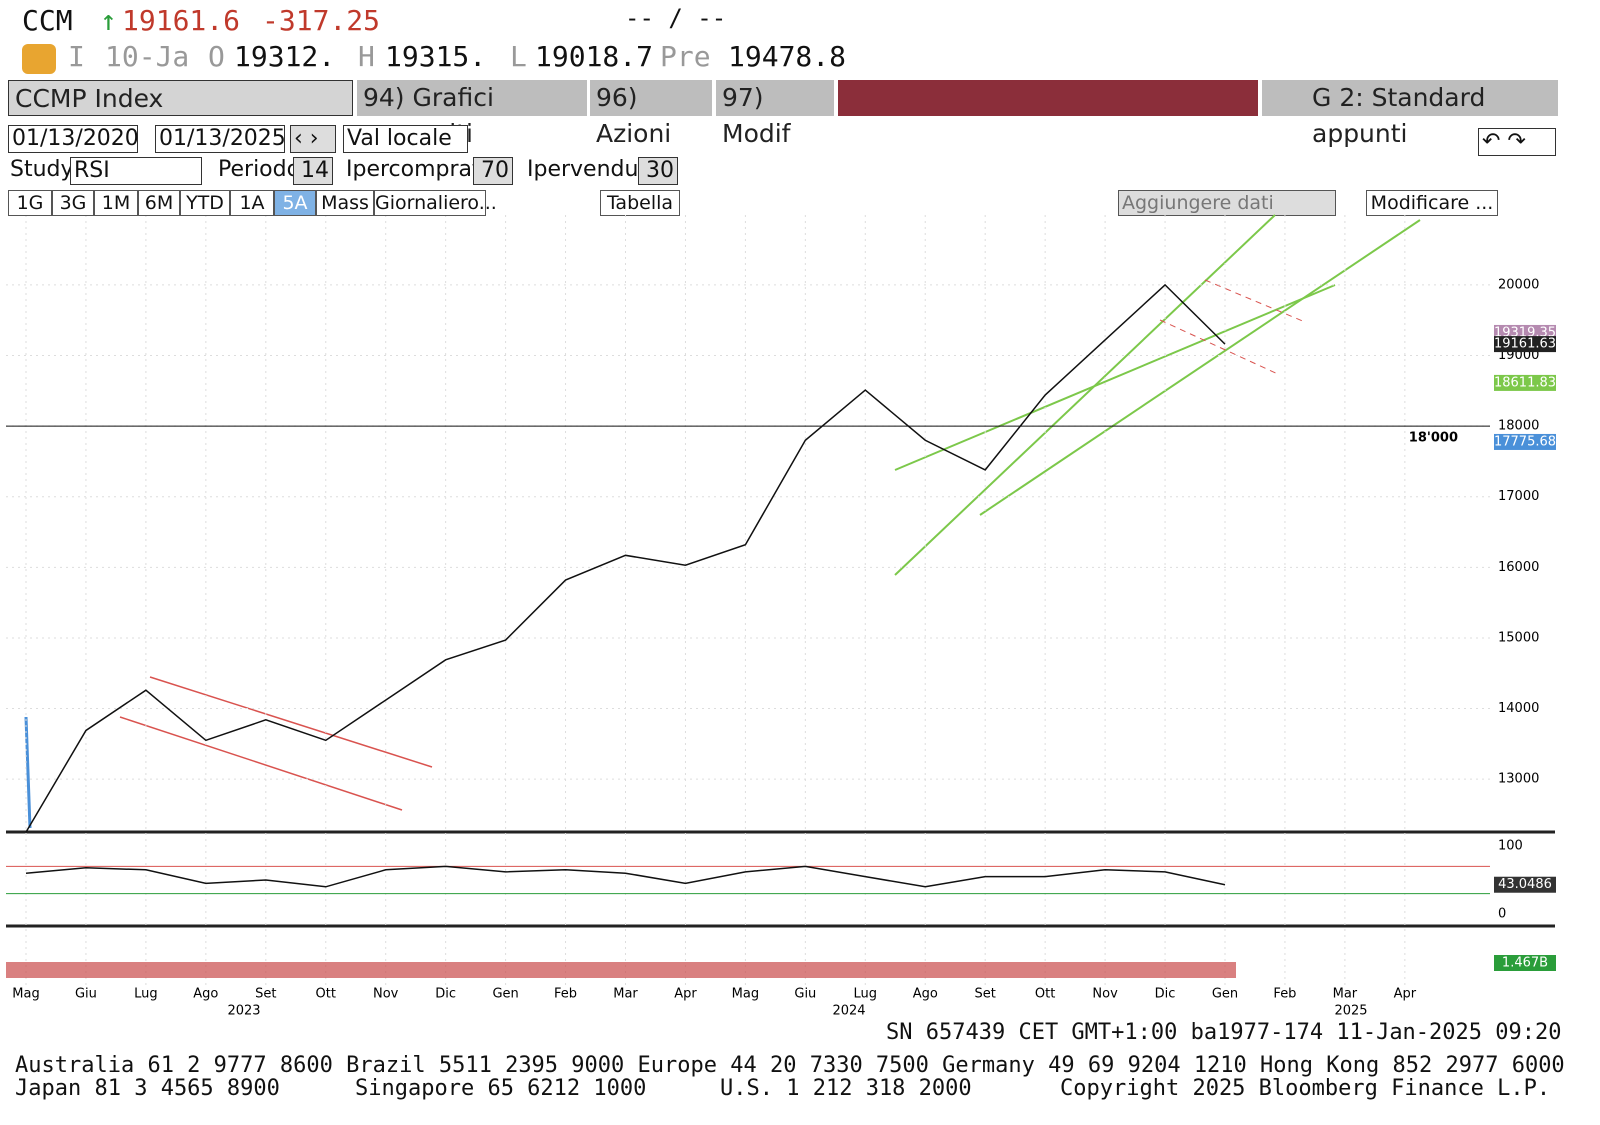 Image resolution: width=1600 pixels, height=1125 pixels. I want to click on range-button: 1M, so click(116, 203).